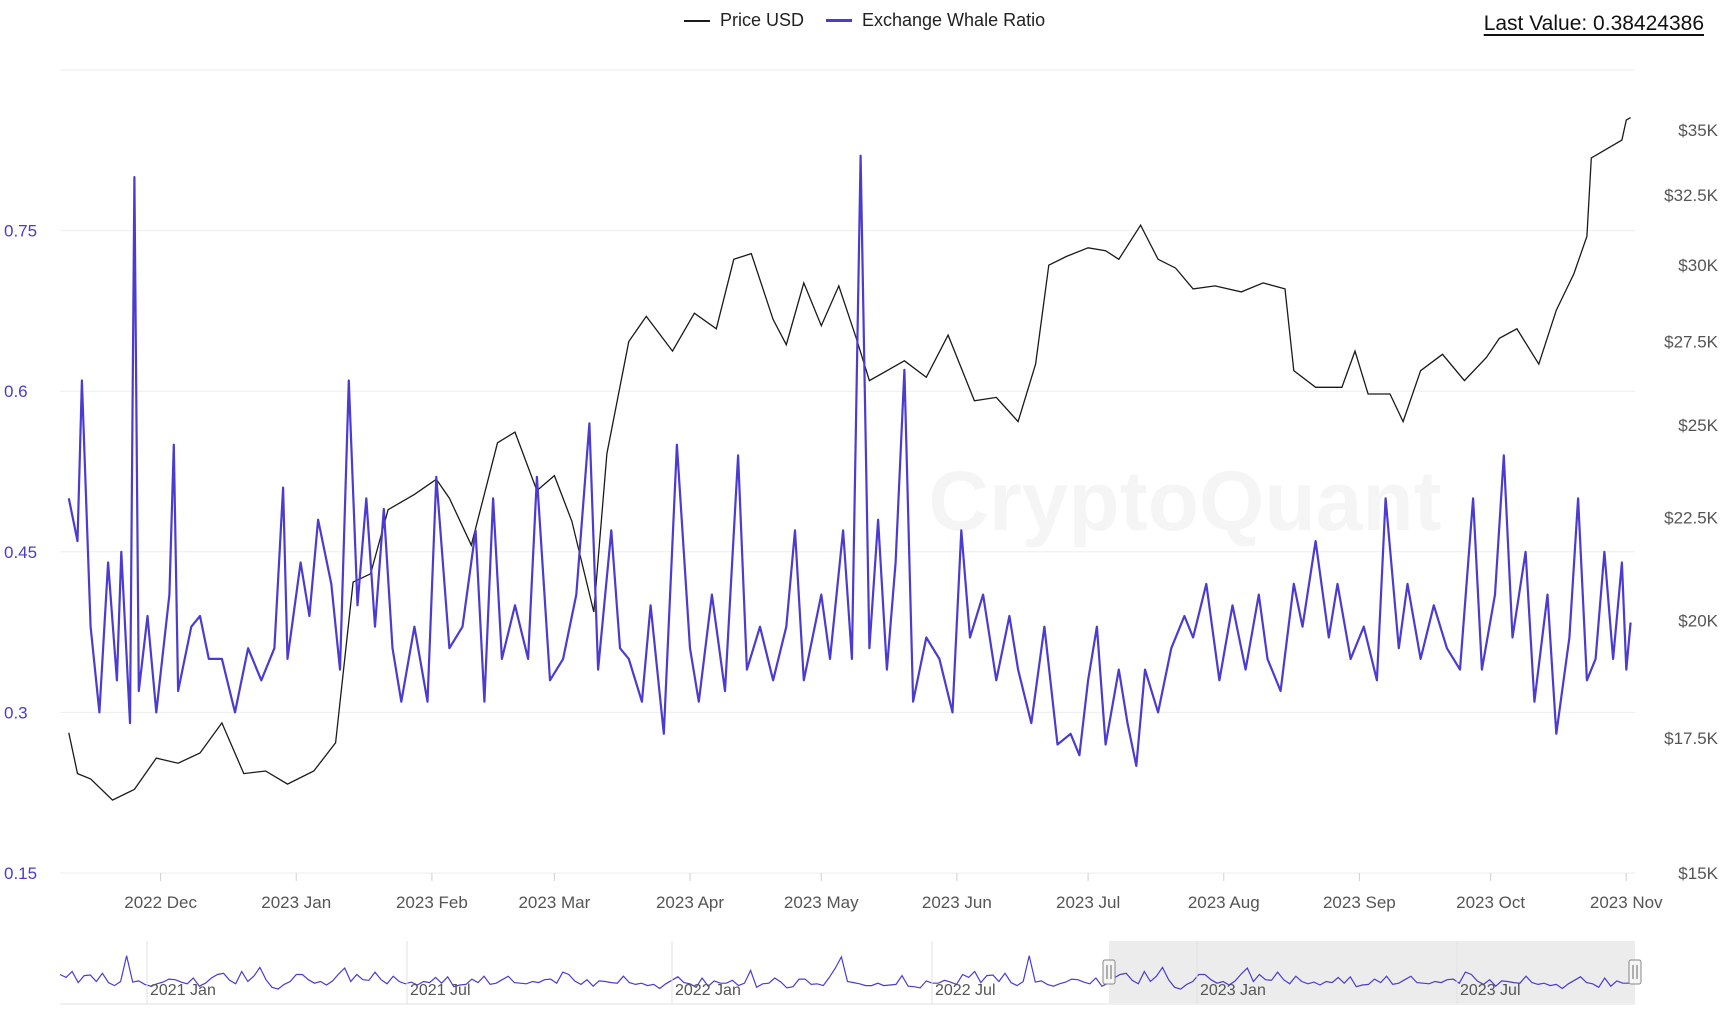 Image resolution: width=1730 pixels, height=1016 pixels. What do you see at coordinates (1698, 425) in the screenshot?
I see `right-tick-label: $25K` at bounding box center [1698, 425].